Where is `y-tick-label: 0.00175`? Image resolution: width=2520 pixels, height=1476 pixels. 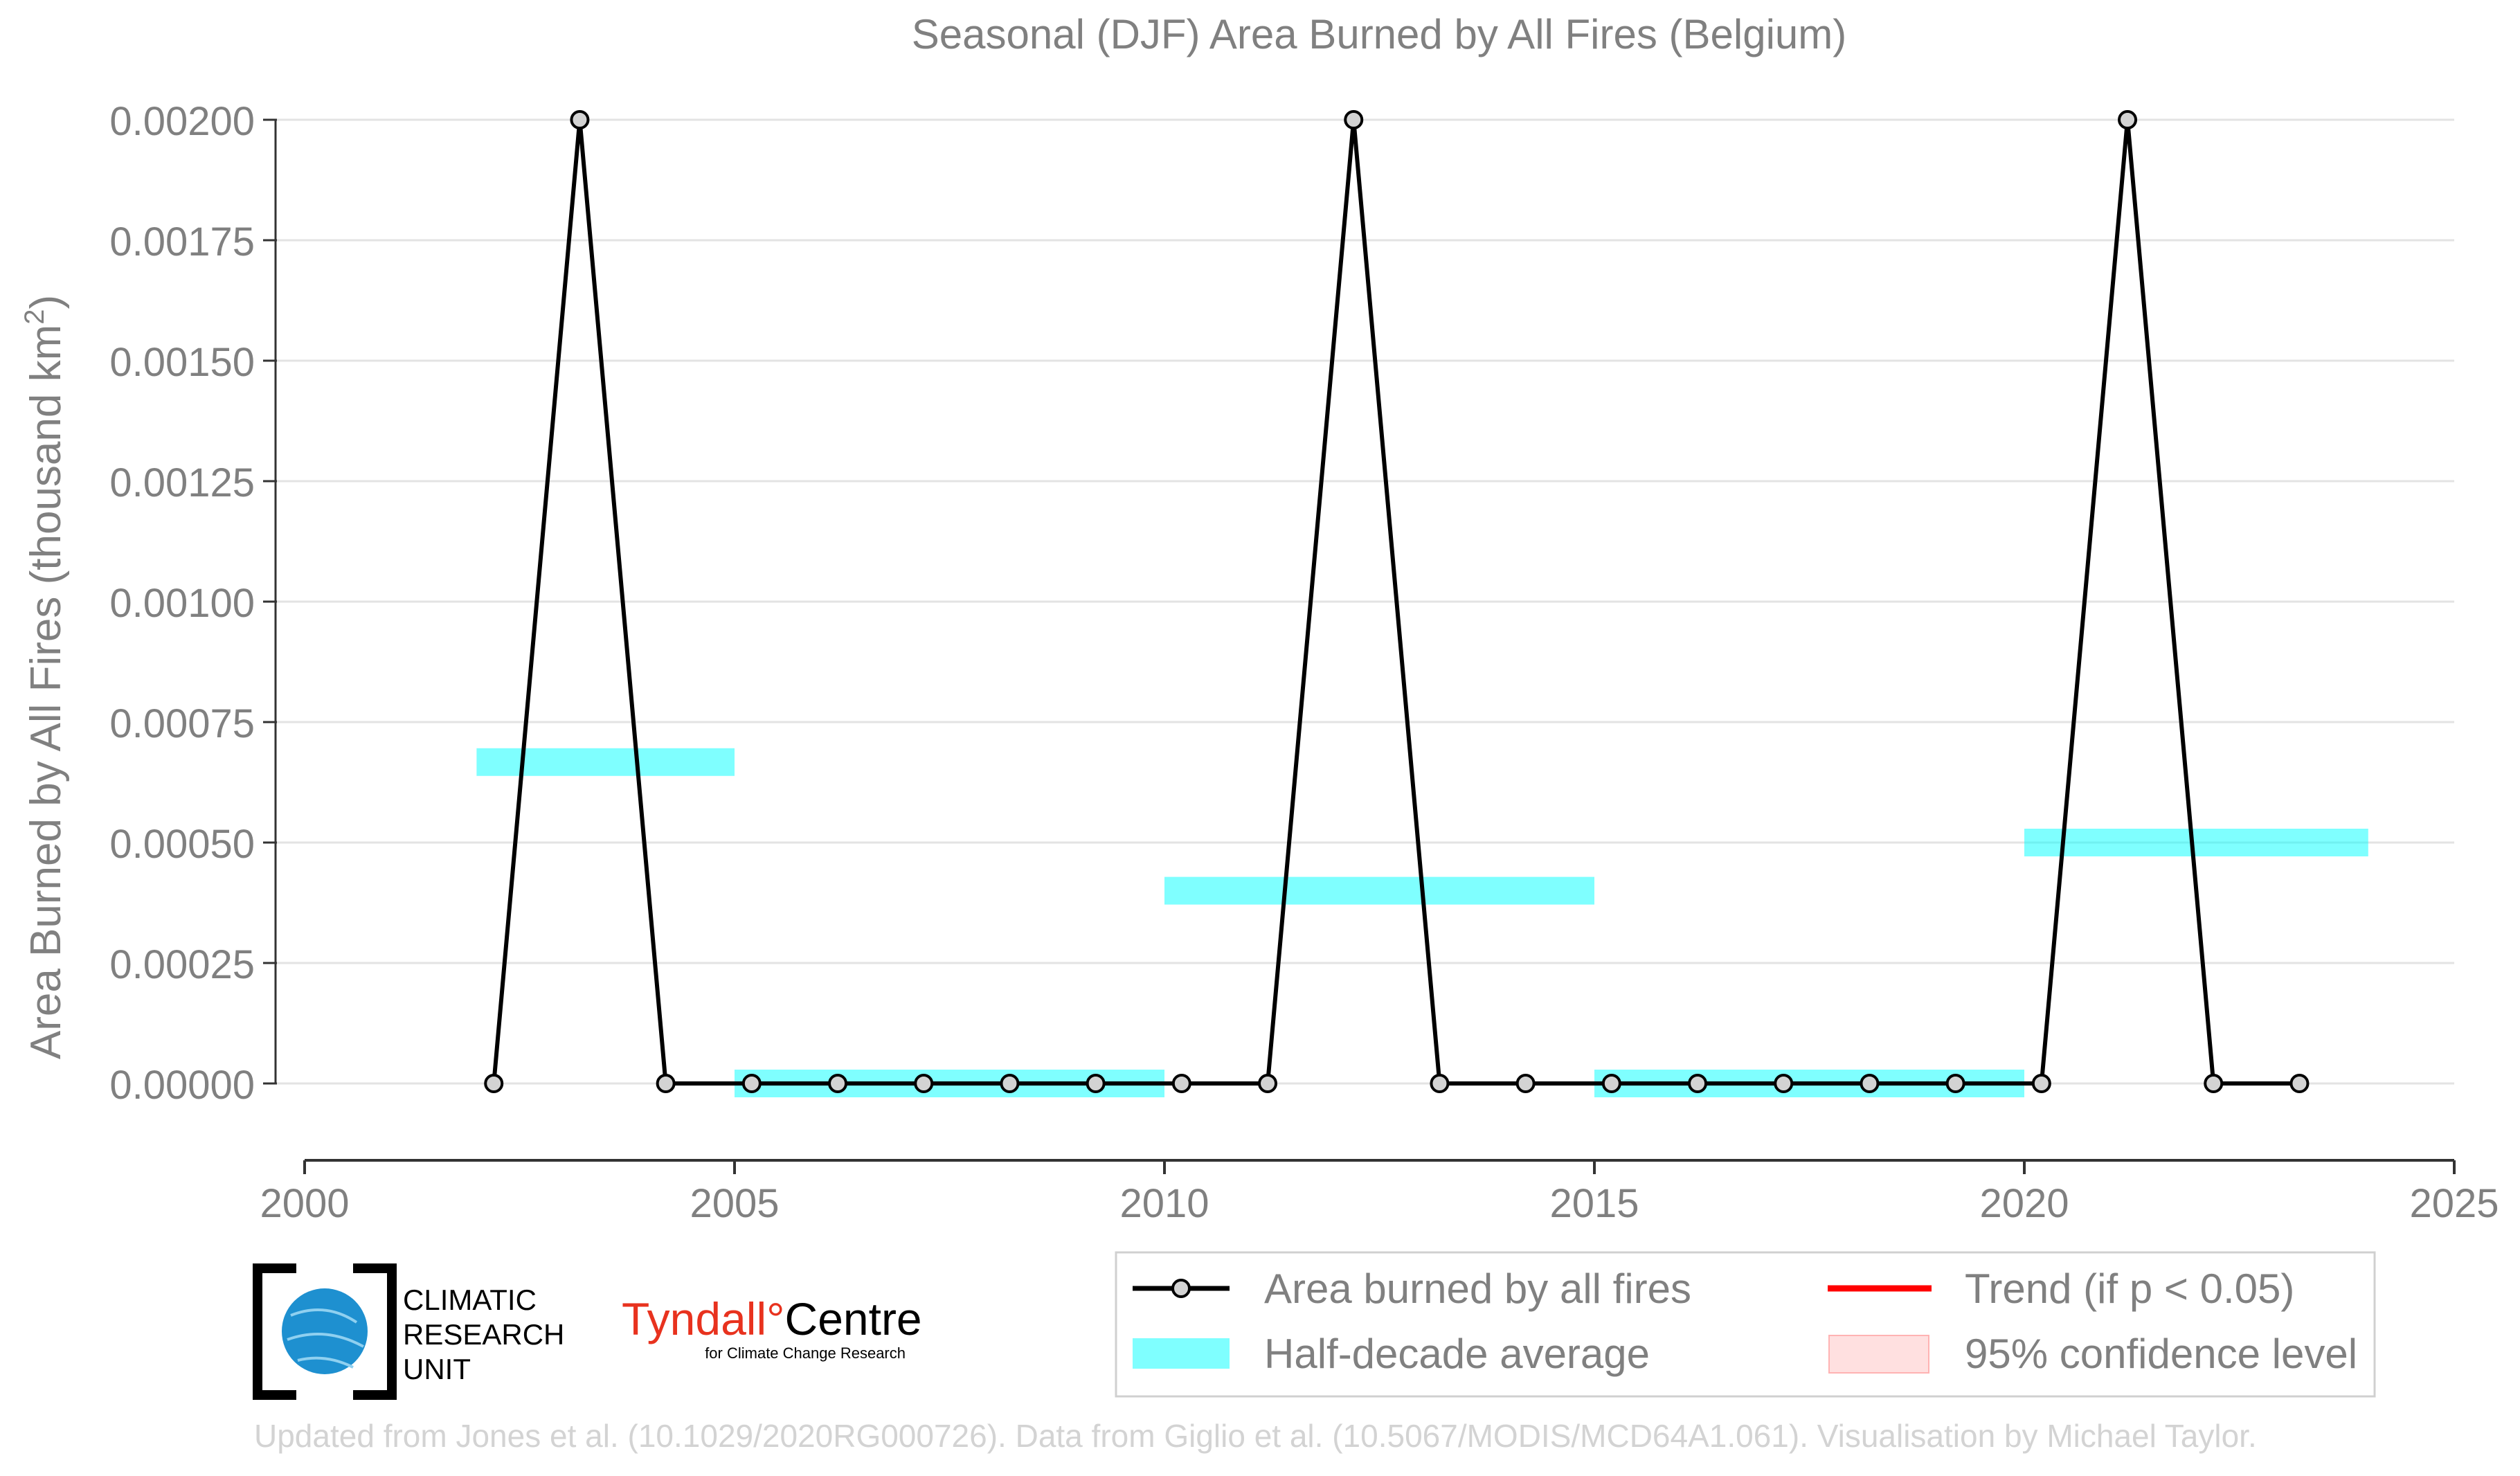 y-tick-label: 0.00175 is located at coordinates (182, 241).